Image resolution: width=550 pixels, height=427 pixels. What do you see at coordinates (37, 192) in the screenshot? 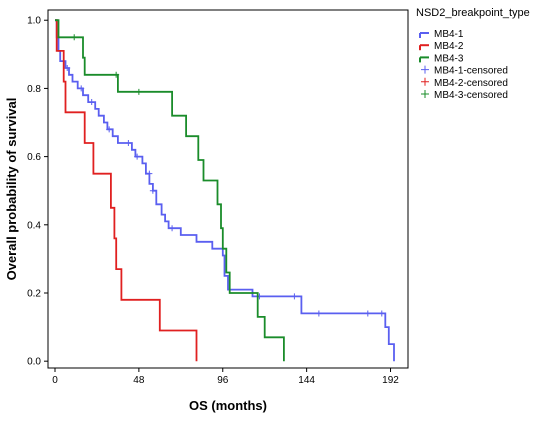
I see `y-axis: 0.0 0.2 0.4 0.6 0.8 1.0` at bounding box center [37, 192].